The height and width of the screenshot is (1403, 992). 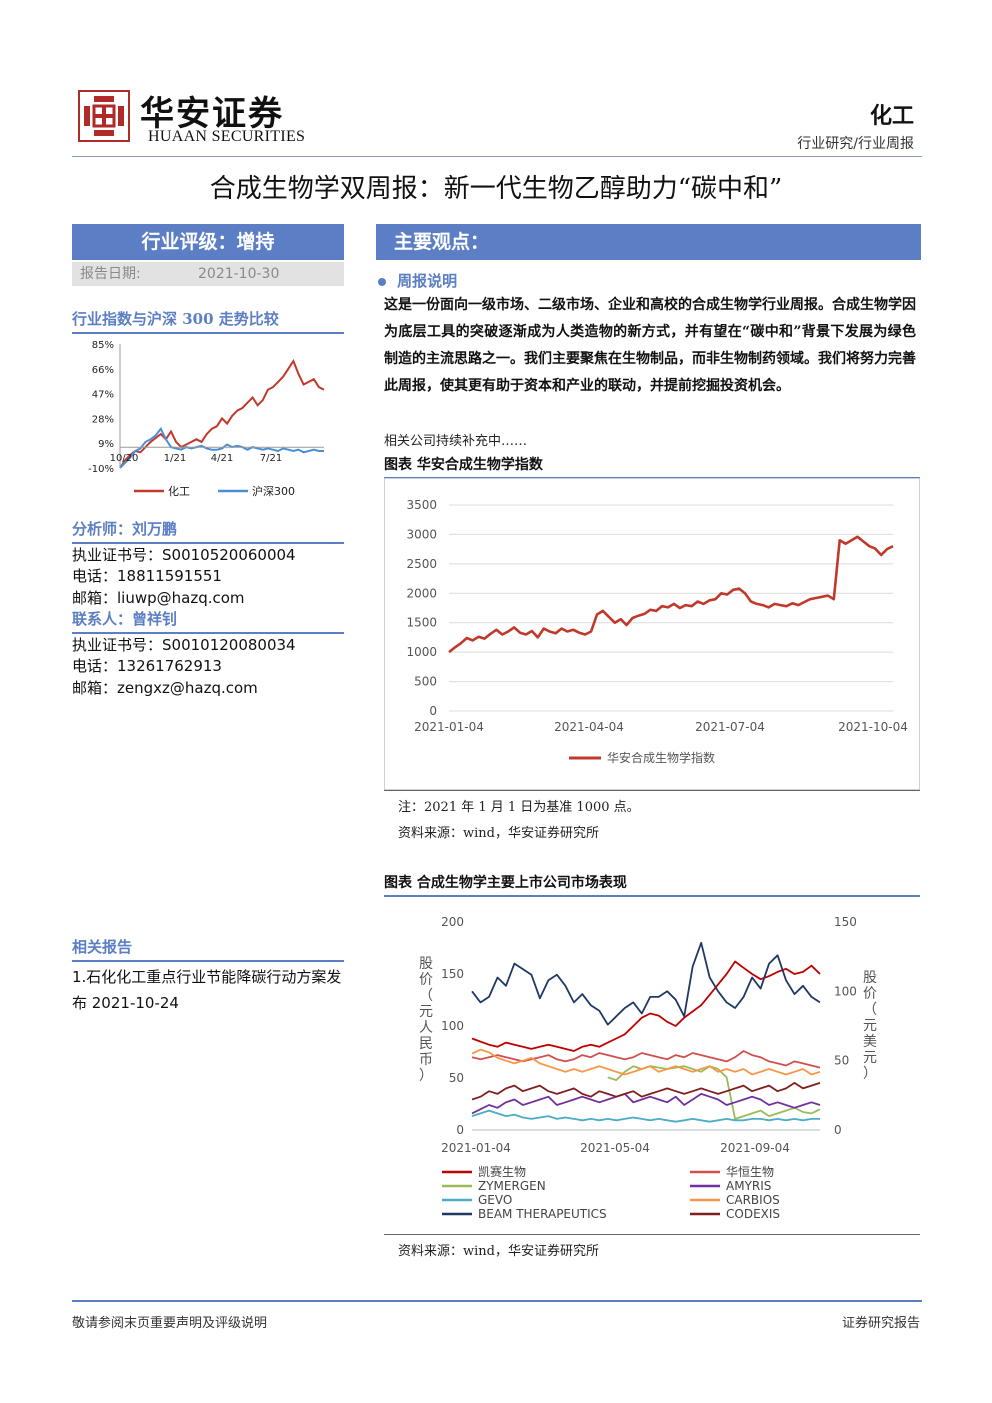 I want to click on weekly-note-heading: 周报说明, so click(x=417, y=280).